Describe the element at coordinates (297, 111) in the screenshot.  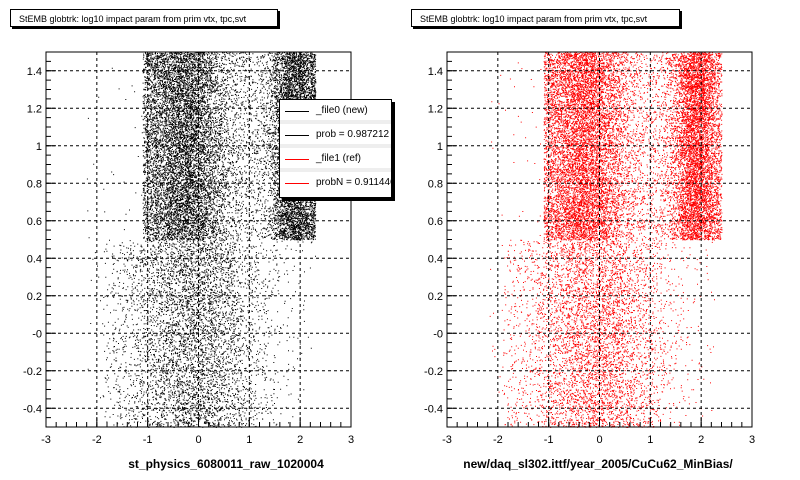
I see `legend-line-file0` at that location.